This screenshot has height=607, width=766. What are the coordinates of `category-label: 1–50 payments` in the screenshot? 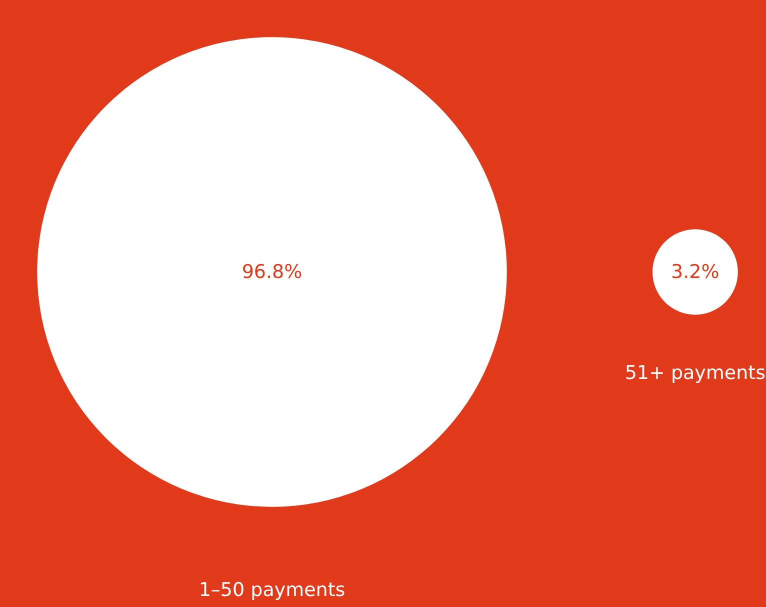 It's located at (272, 590).